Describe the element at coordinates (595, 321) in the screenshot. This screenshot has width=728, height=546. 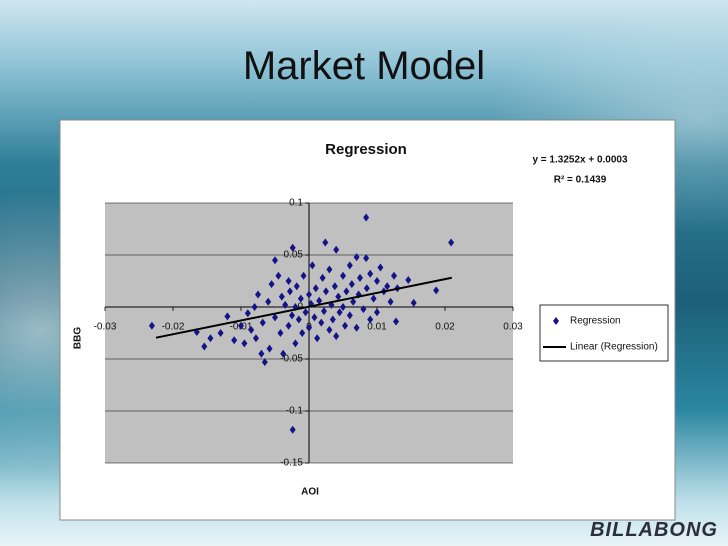
I see `legend-label: Regression` at that location.